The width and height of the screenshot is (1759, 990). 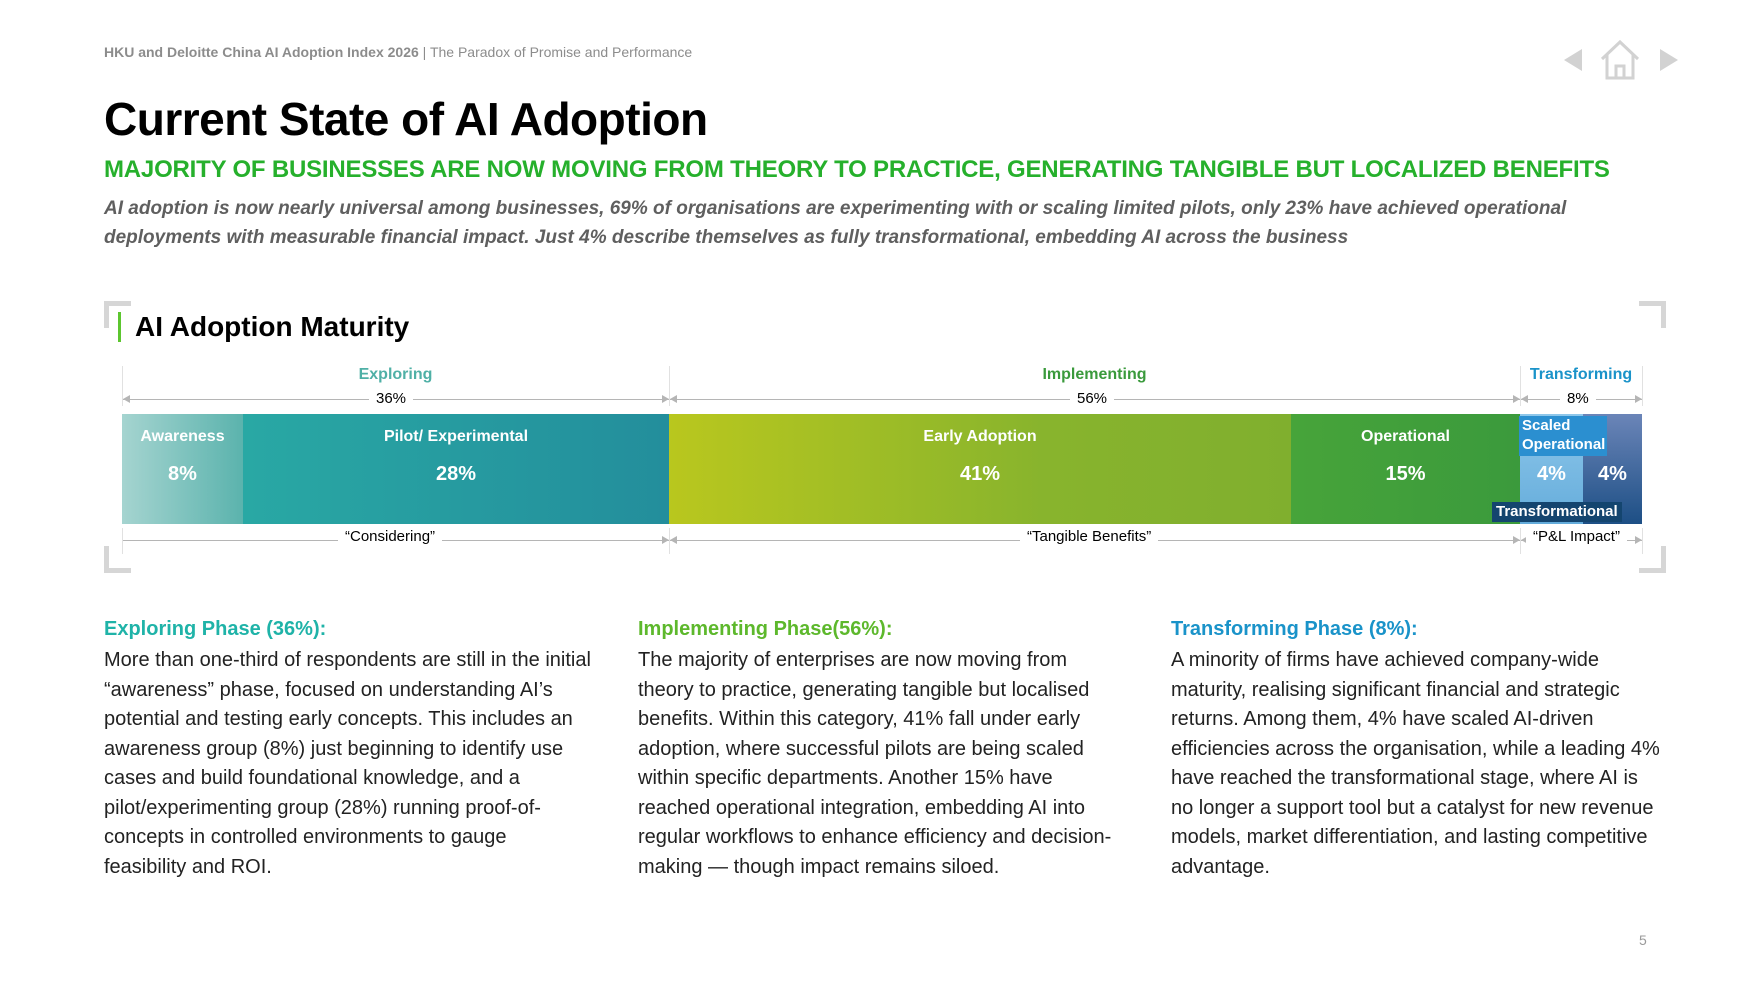 What do you see at coordinates (117, 314) in the screenshot?
I see `frame-corner-top-left` at bounding box center [117, 314].